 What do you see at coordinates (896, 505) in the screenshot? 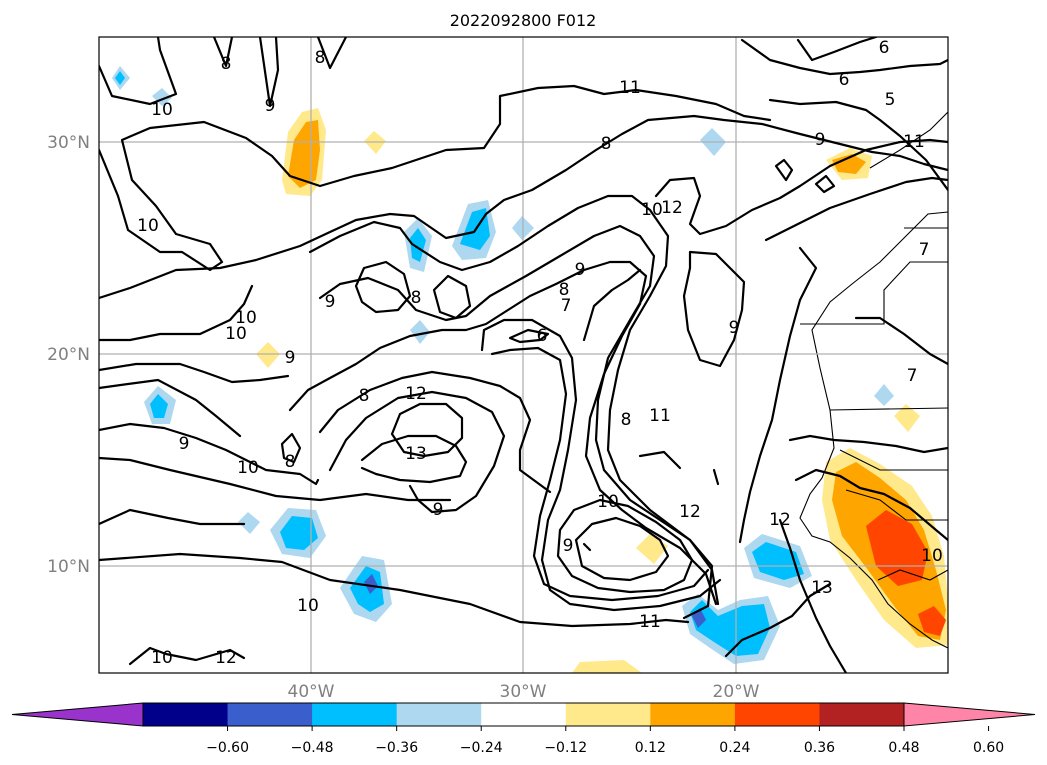
I see `country-border` at bounding box center [896, 505].